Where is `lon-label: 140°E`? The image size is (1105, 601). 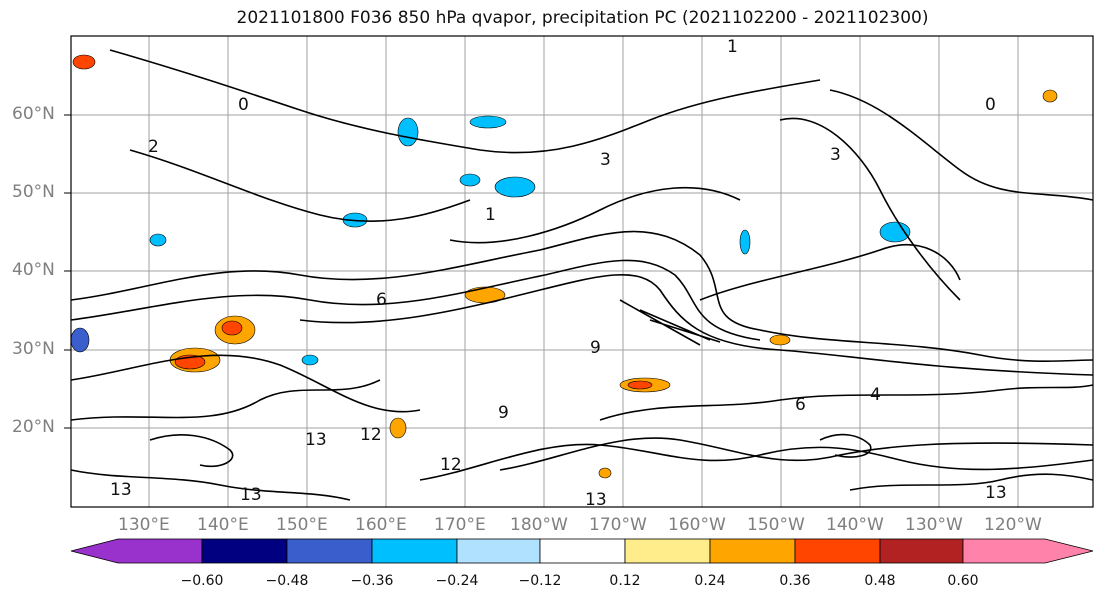
lon-label: 140°E is located at coordinates (223, 525).